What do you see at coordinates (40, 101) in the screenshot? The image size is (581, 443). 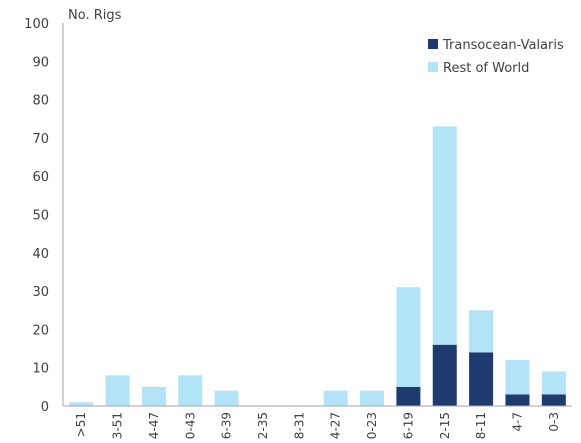 I see `y-tick-label: 80` at bounding box center [40, 101].